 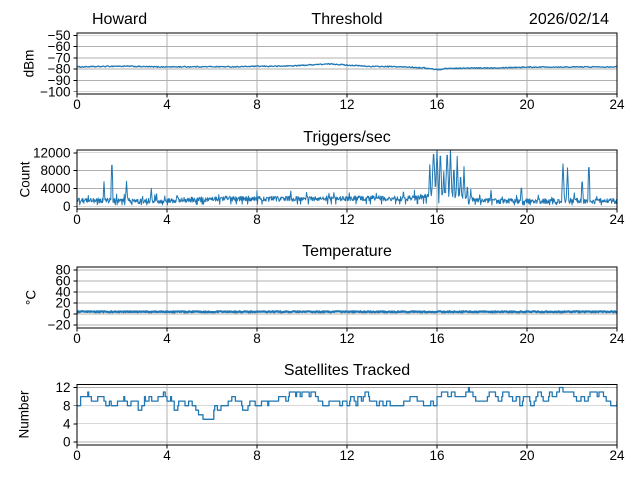 I want to click on y-tick-label: −50, so click(x=59, y=35).